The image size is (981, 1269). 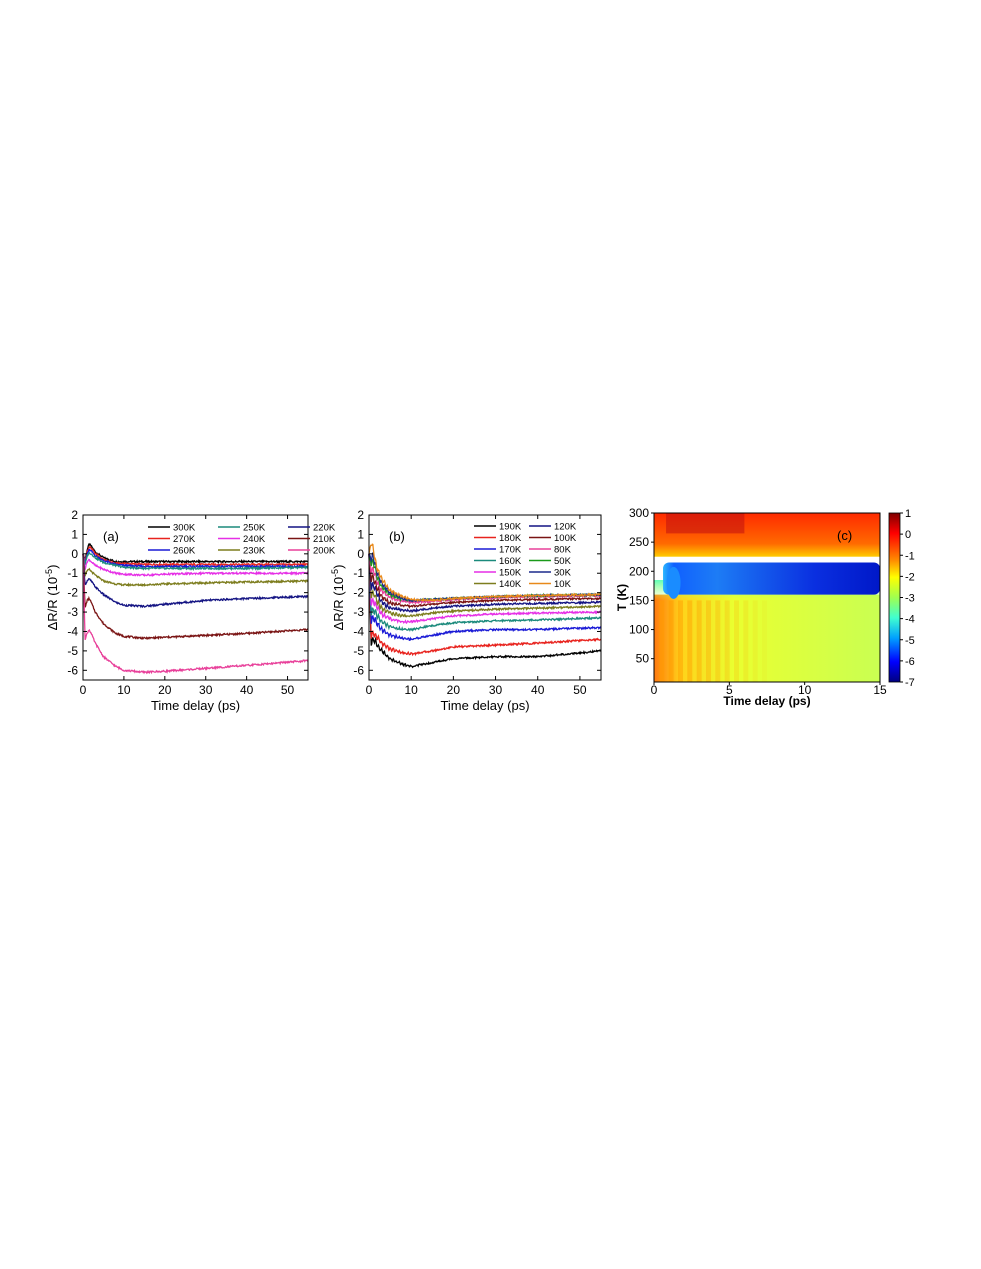 I want to click on y-tick-label: 200, so click(x=639, y=571).